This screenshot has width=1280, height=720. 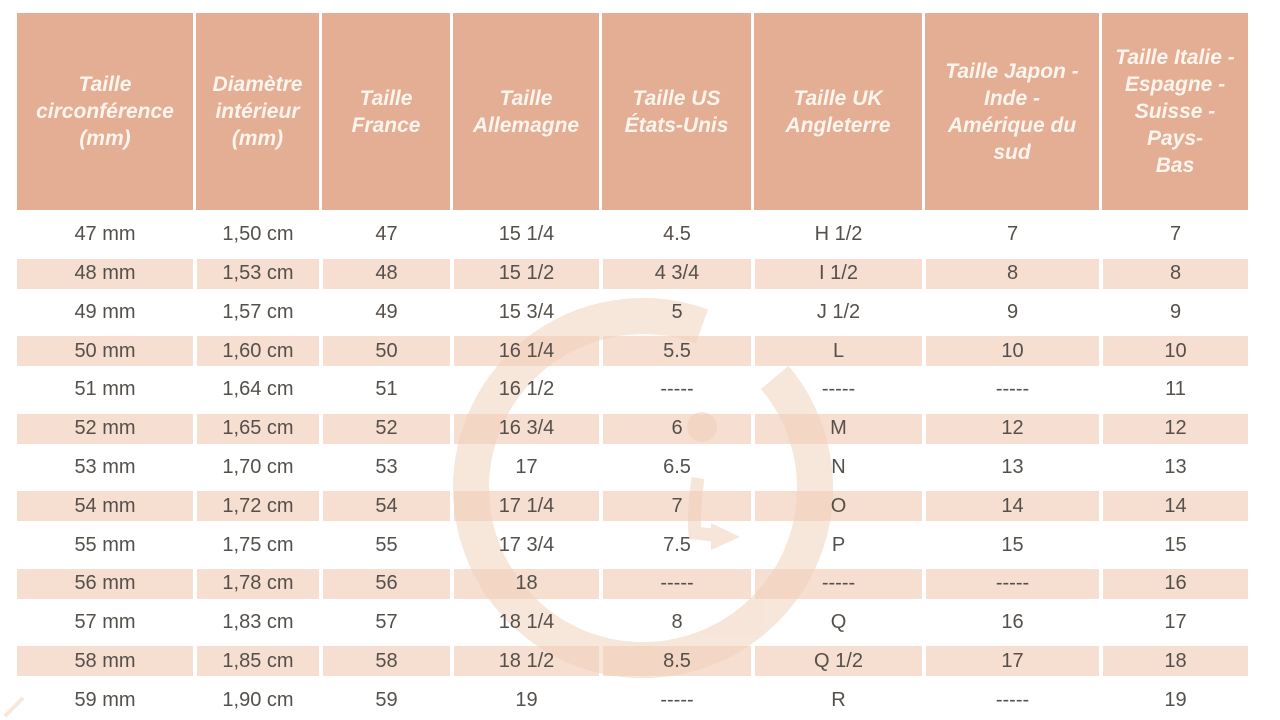 What do you see at coordinates (1012, 544) in the screenshot?
I see `cell-value: 15` at bounding box center [1012, 544].